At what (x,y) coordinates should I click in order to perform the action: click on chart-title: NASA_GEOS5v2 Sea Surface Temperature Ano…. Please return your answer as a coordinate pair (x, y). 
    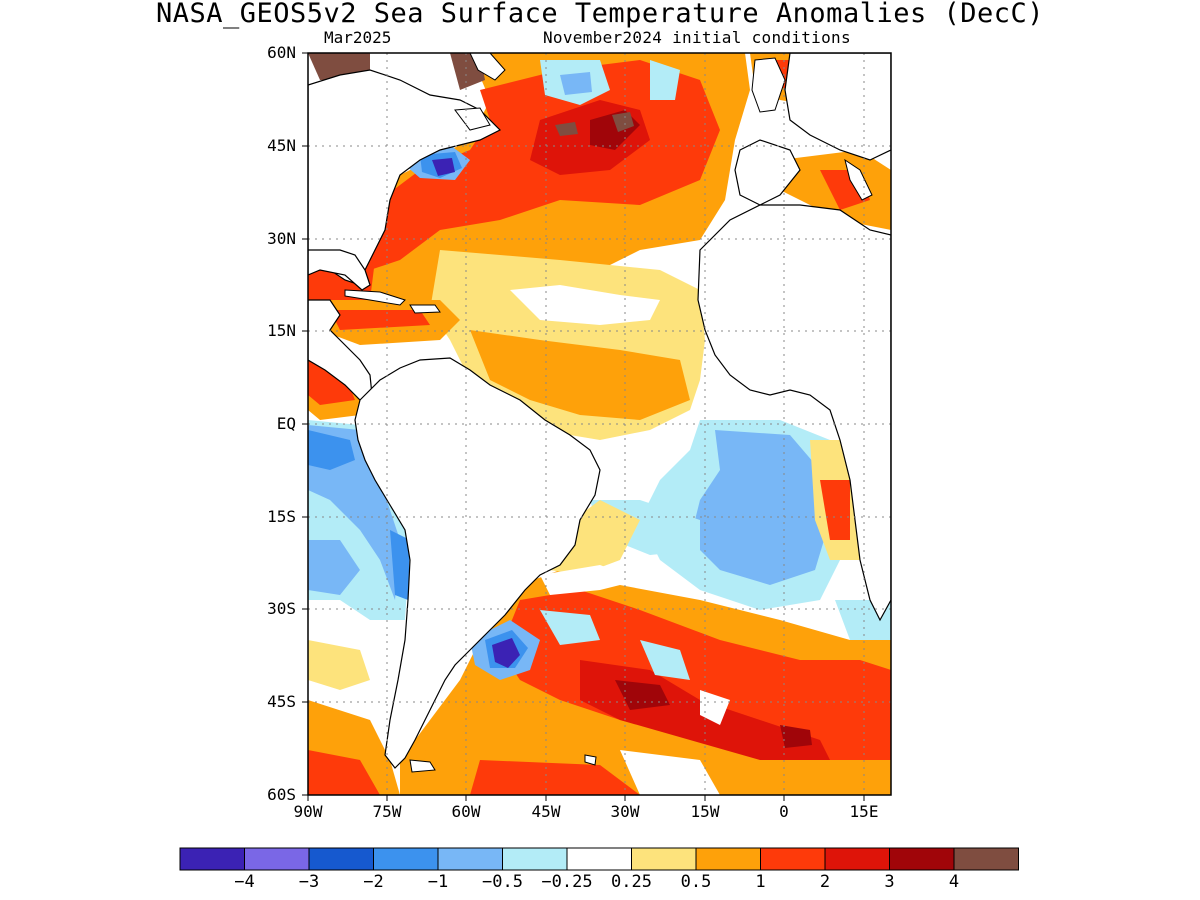
    Looking at the image, I should click on (600, 14).